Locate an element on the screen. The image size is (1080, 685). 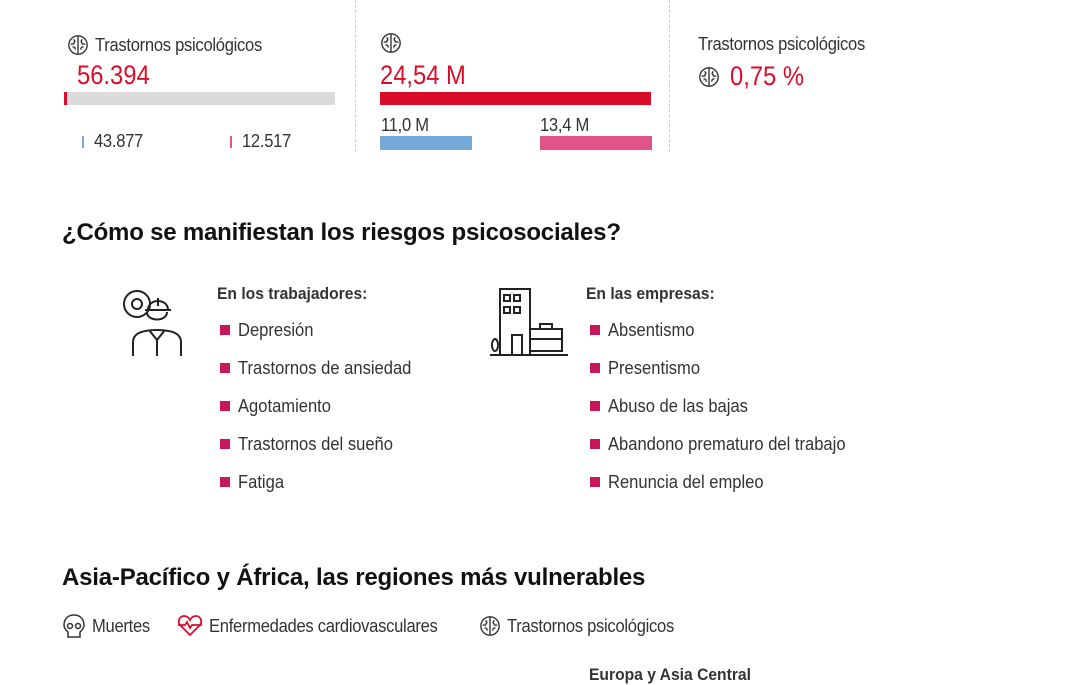
legend-item-deaths: Muertes is located at coordinates (108, 626).